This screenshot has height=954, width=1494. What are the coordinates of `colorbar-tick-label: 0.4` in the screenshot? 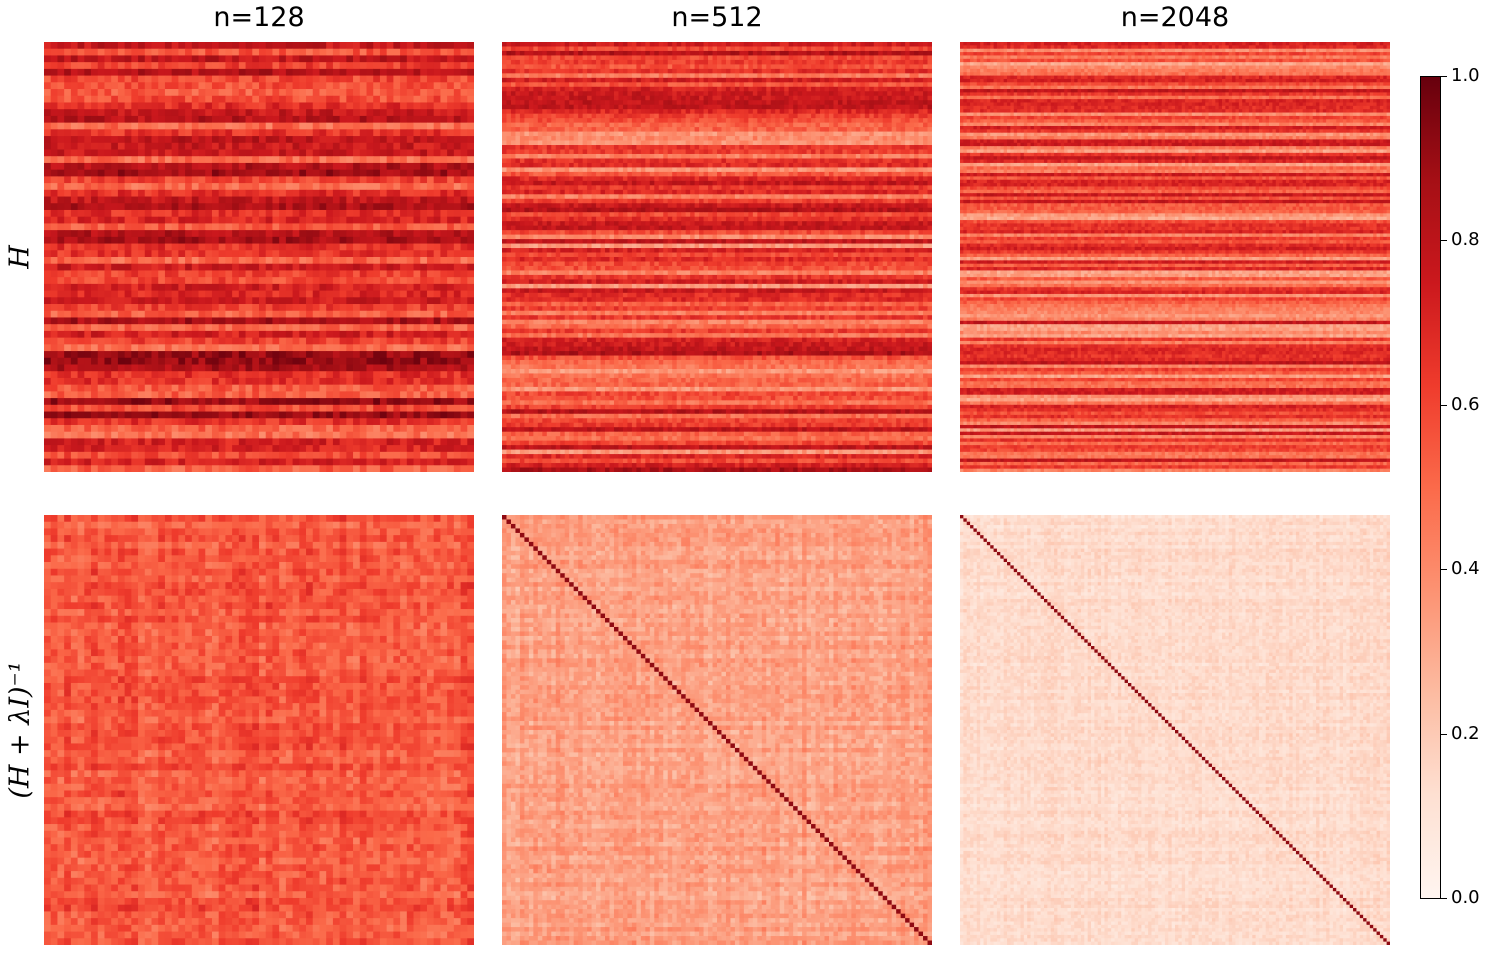 It's located at (1465, 569).